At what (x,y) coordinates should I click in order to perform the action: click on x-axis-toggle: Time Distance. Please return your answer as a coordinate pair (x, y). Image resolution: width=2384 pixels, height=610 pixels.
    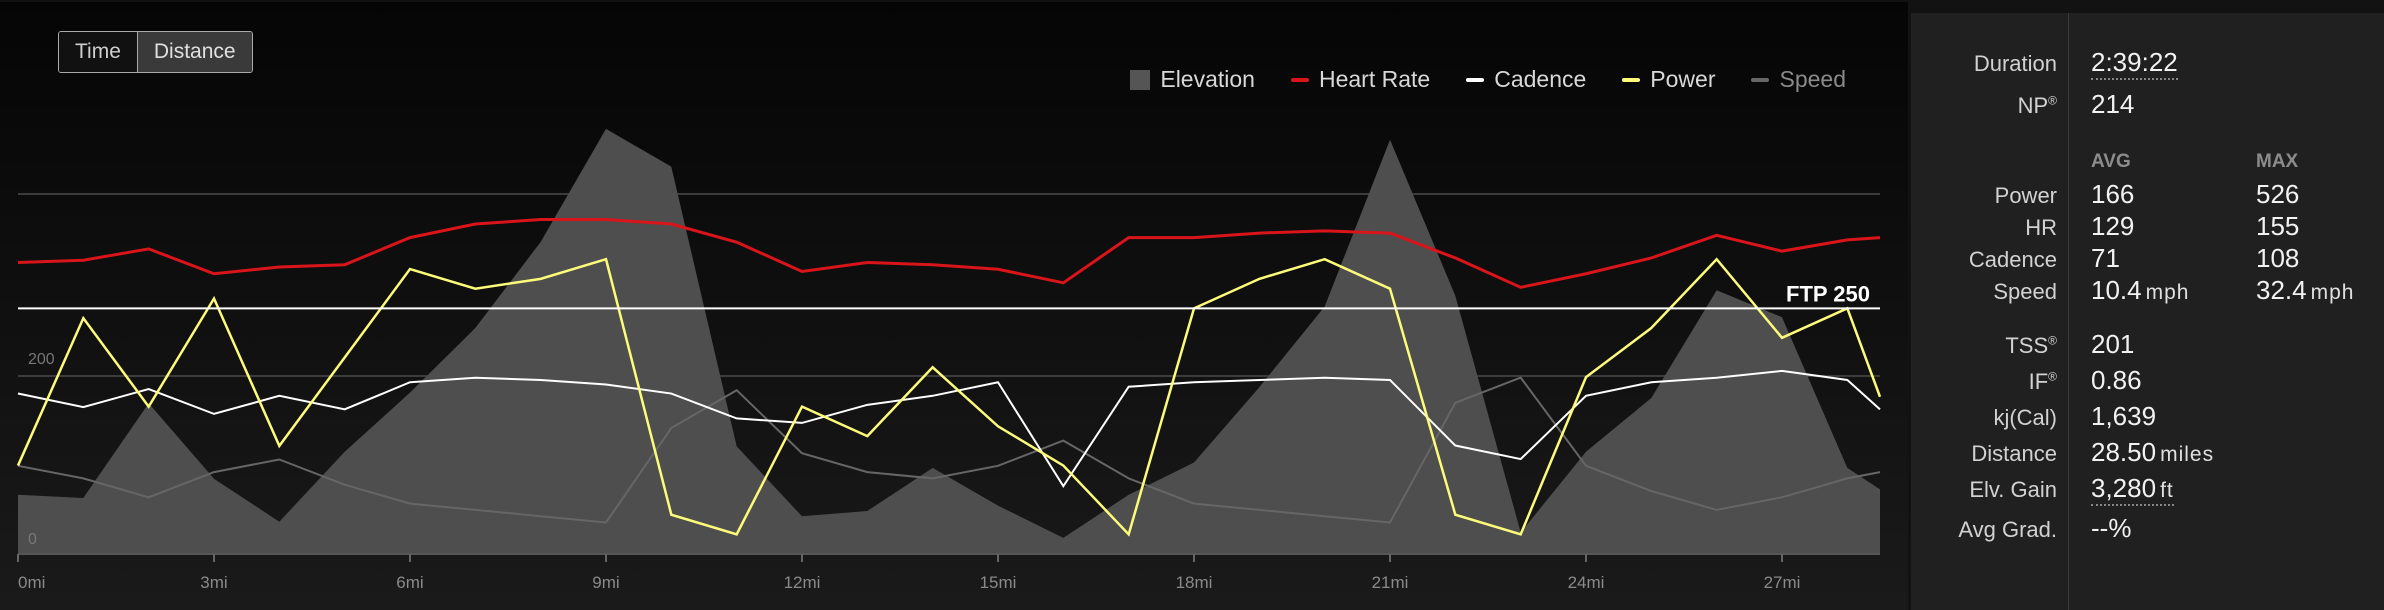
    Looking at the image, I should click on (155, 52).